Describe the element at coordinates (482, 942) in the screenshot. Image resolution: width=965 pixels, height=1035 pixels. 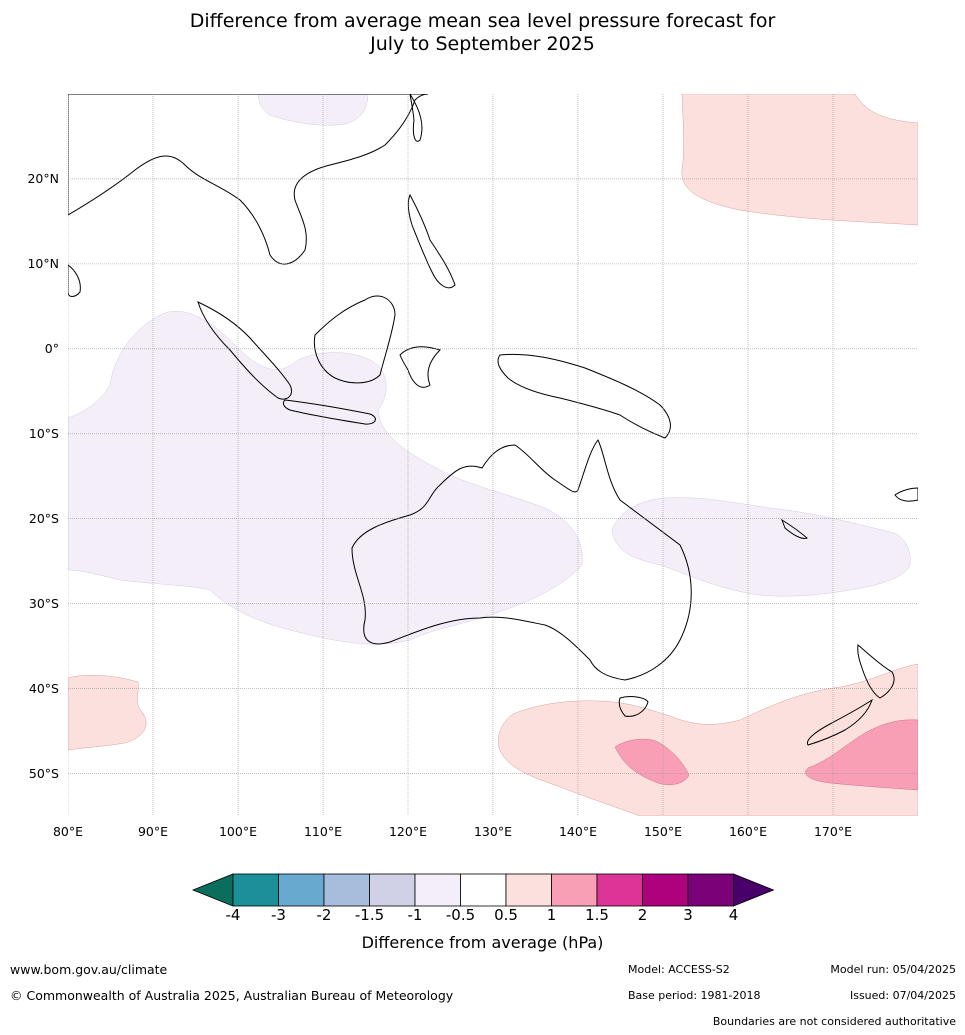
I see `colorbar-title: Difference from average (hPa)` at that location.